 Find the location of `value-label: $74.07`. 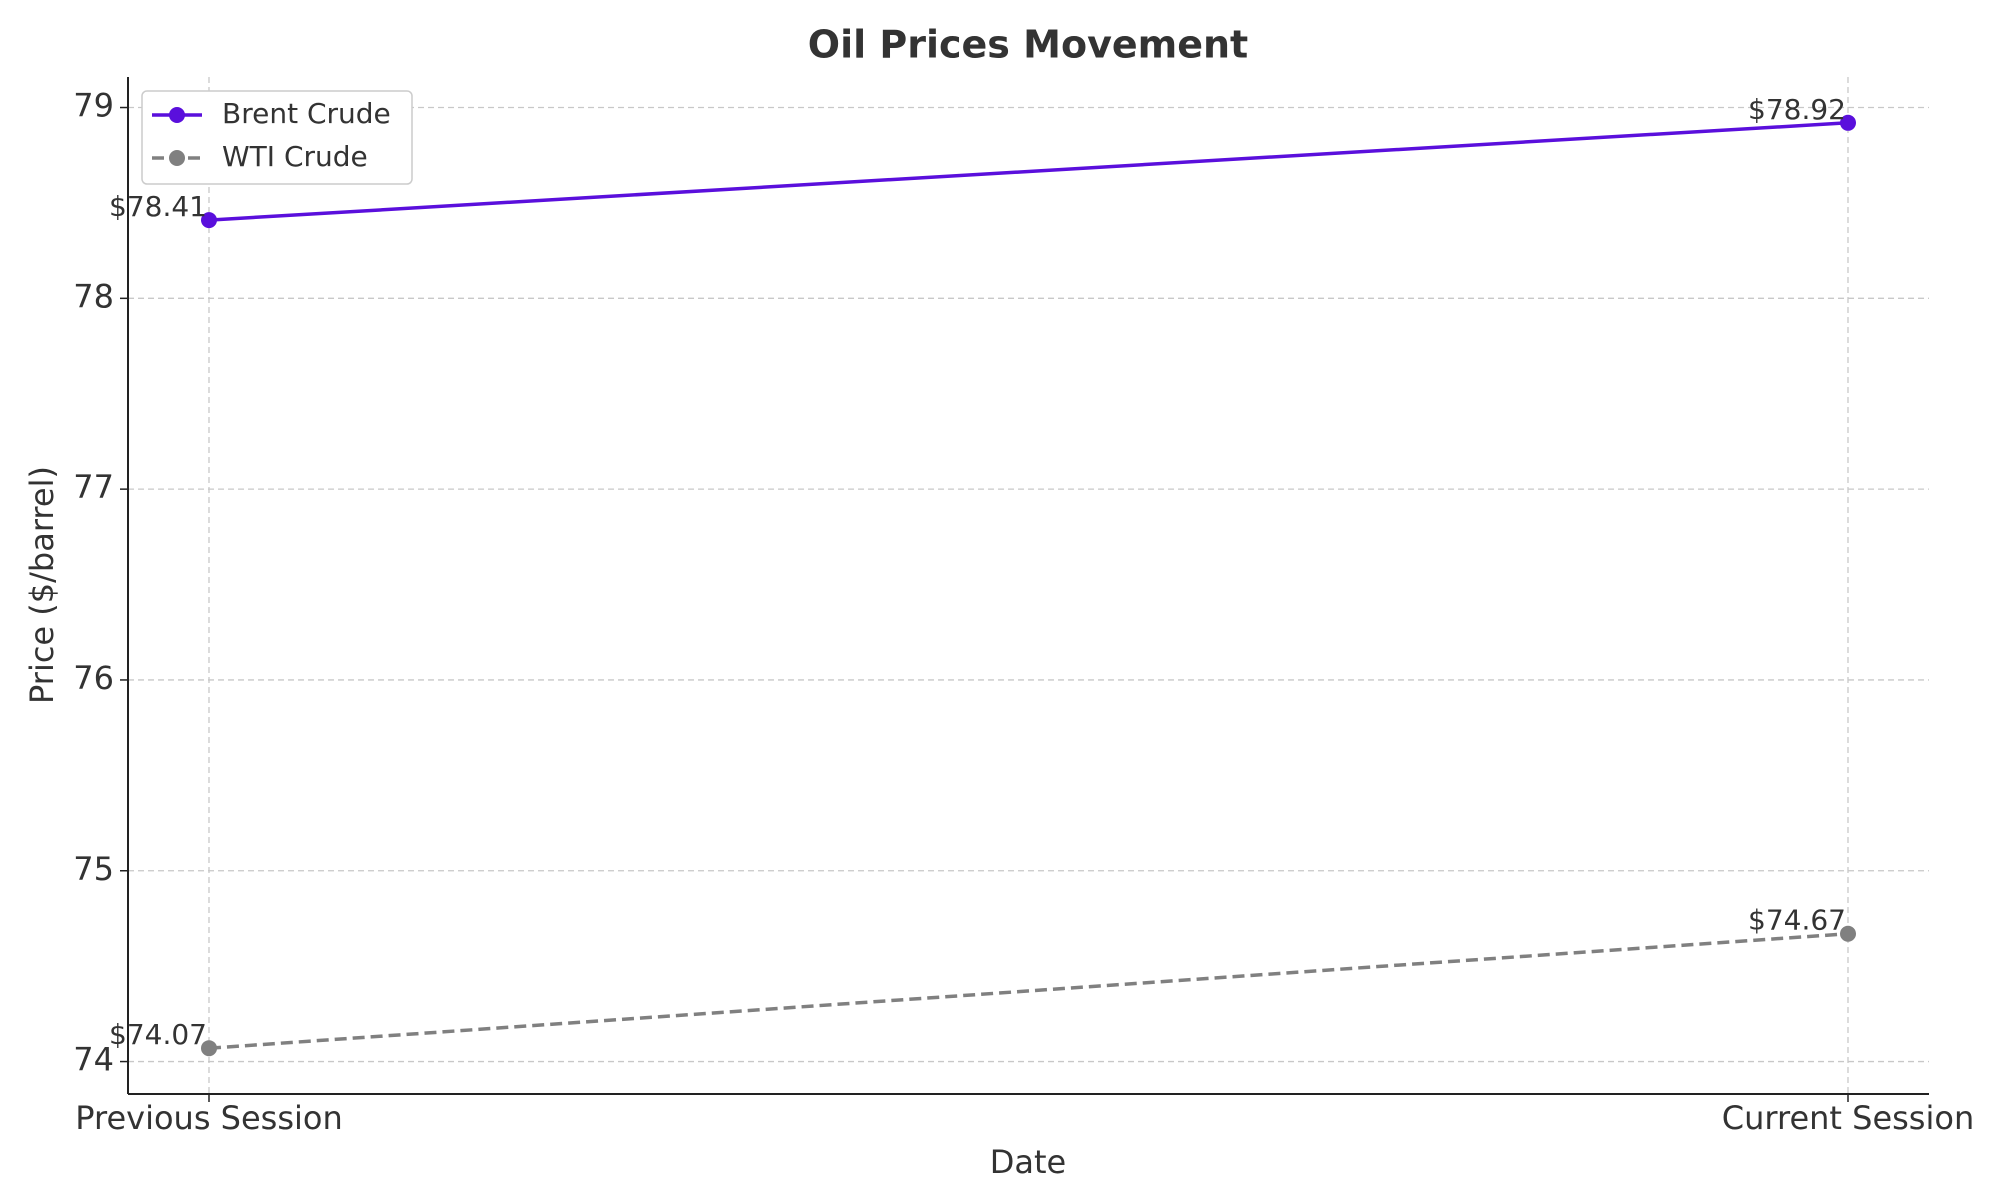

value-label: $74.07 is located at coordinates (158, 1034).